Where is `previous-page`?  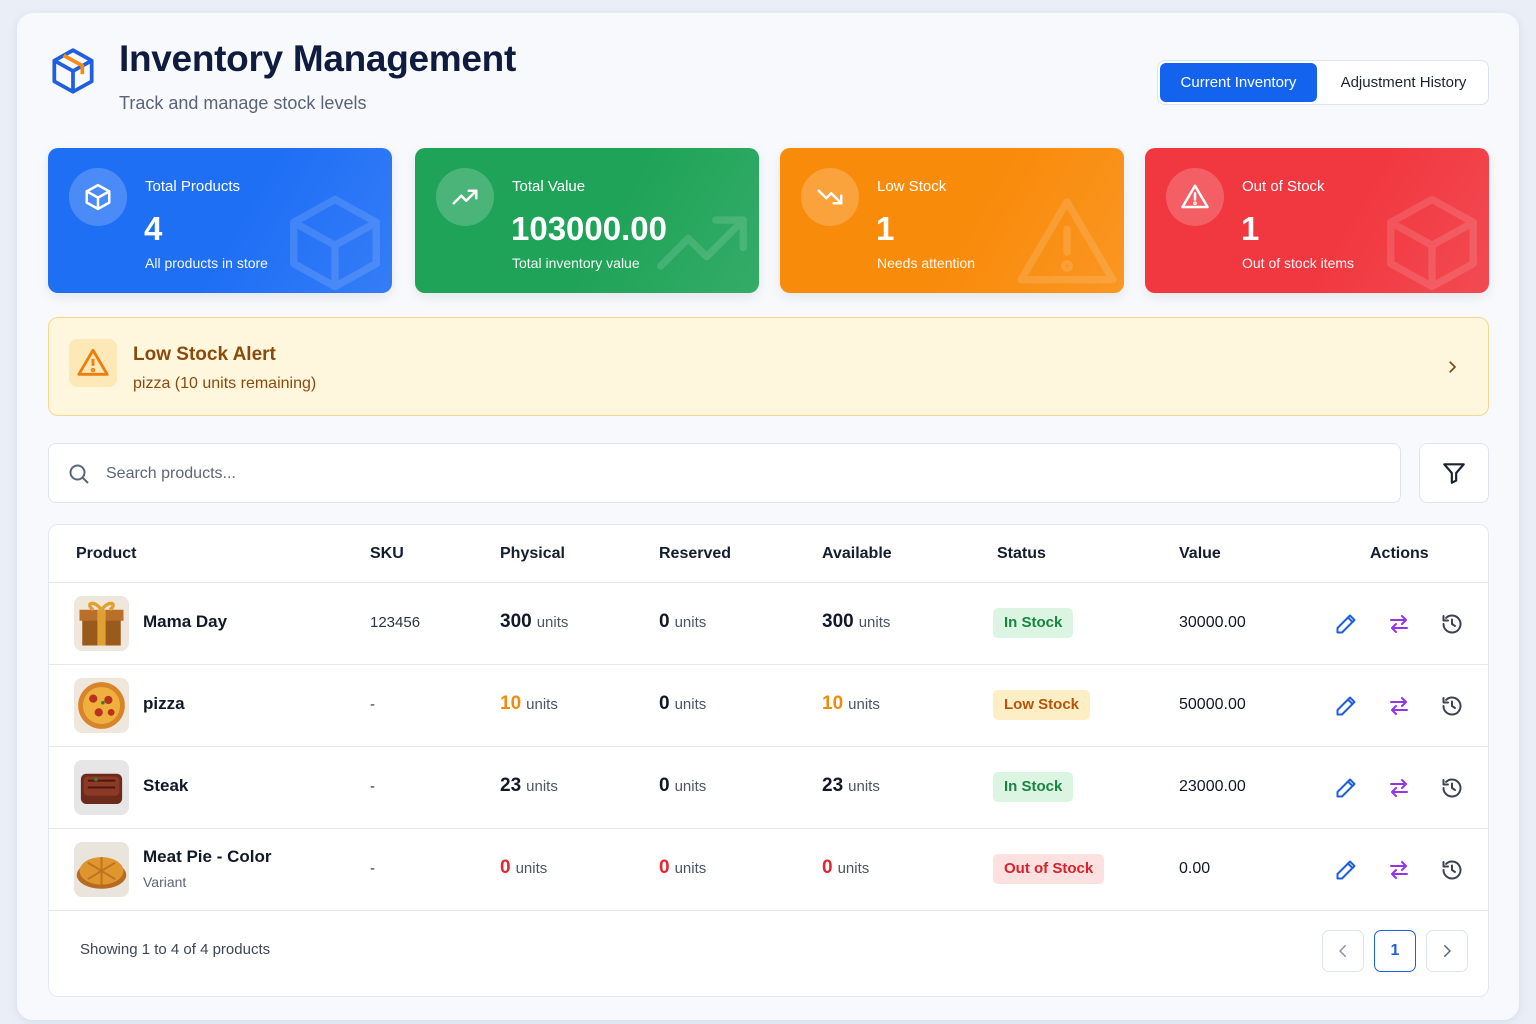 previous-page is located at coordinates (1343, 951).